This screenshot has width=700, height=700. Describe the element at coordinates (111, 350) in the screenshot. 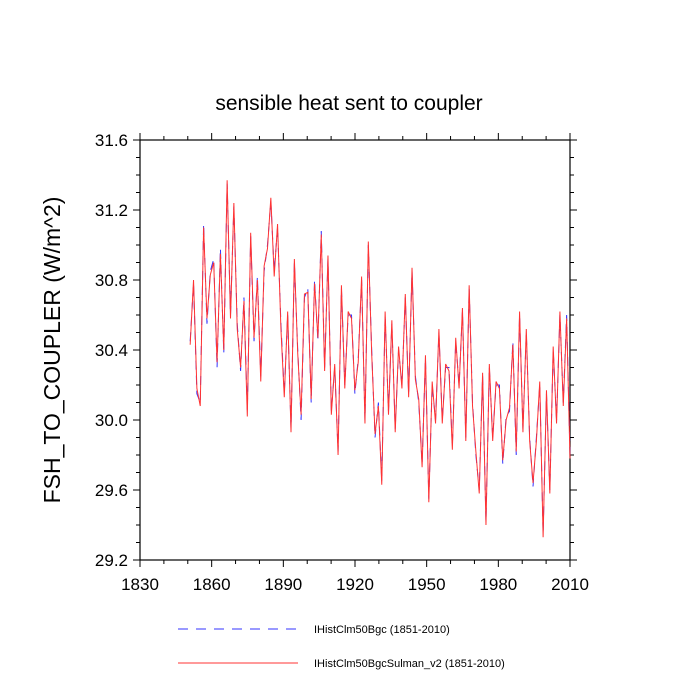

I see `y-tick-label: 30.4` at that location.